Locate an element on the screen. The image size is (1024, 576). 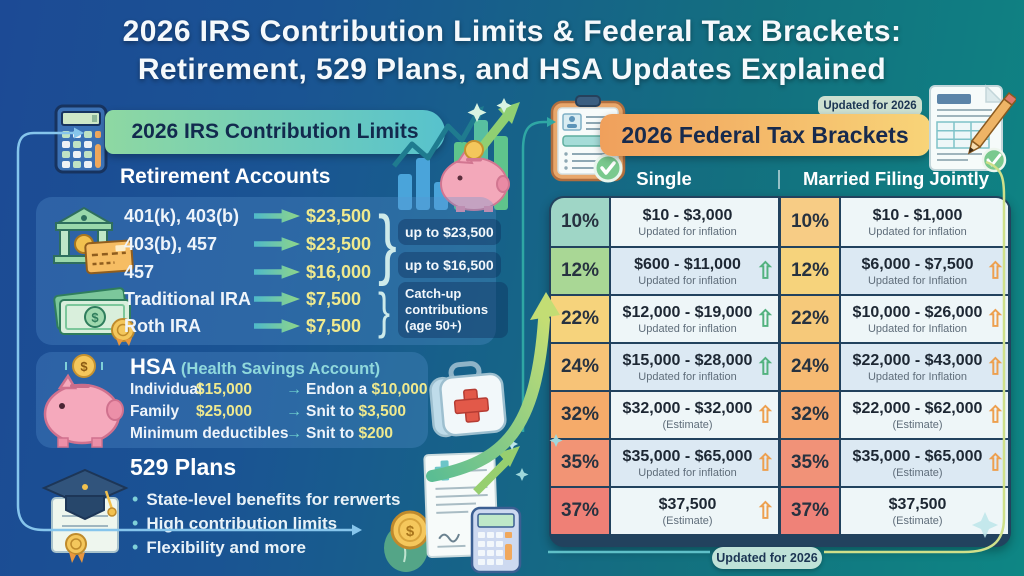
growth-chart-icon is located at coordinates (456, 155).